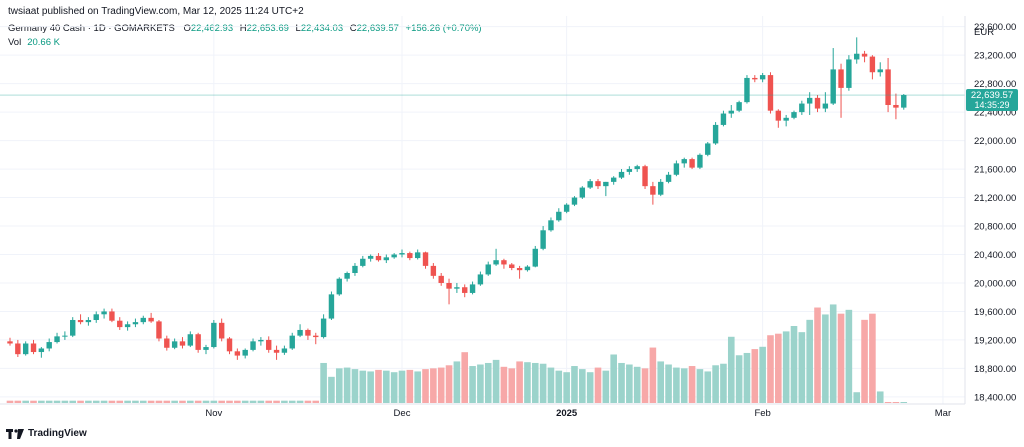  I want to click on price-tick-label: 19,600.00, so click(995, 312).